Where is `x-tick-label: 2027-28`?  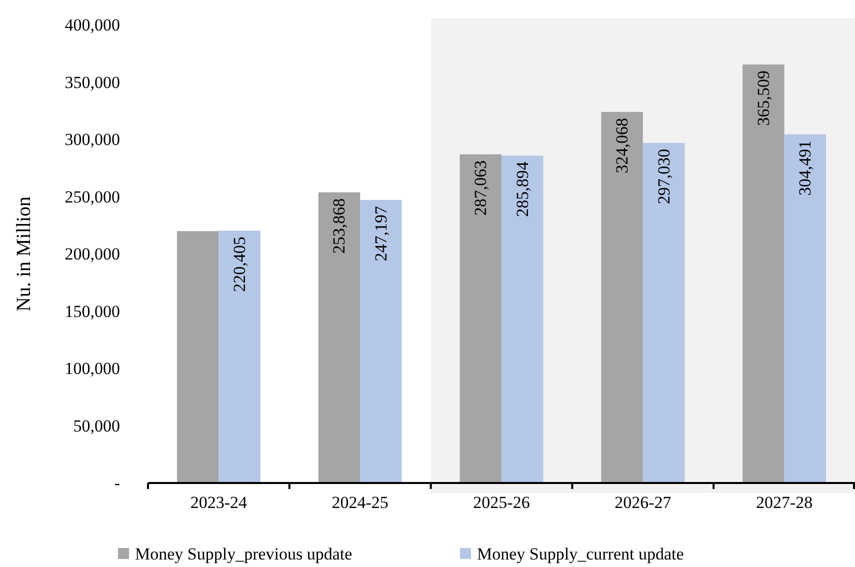 x-tick-label: 2027-28 is located at coordinates (784, 502).